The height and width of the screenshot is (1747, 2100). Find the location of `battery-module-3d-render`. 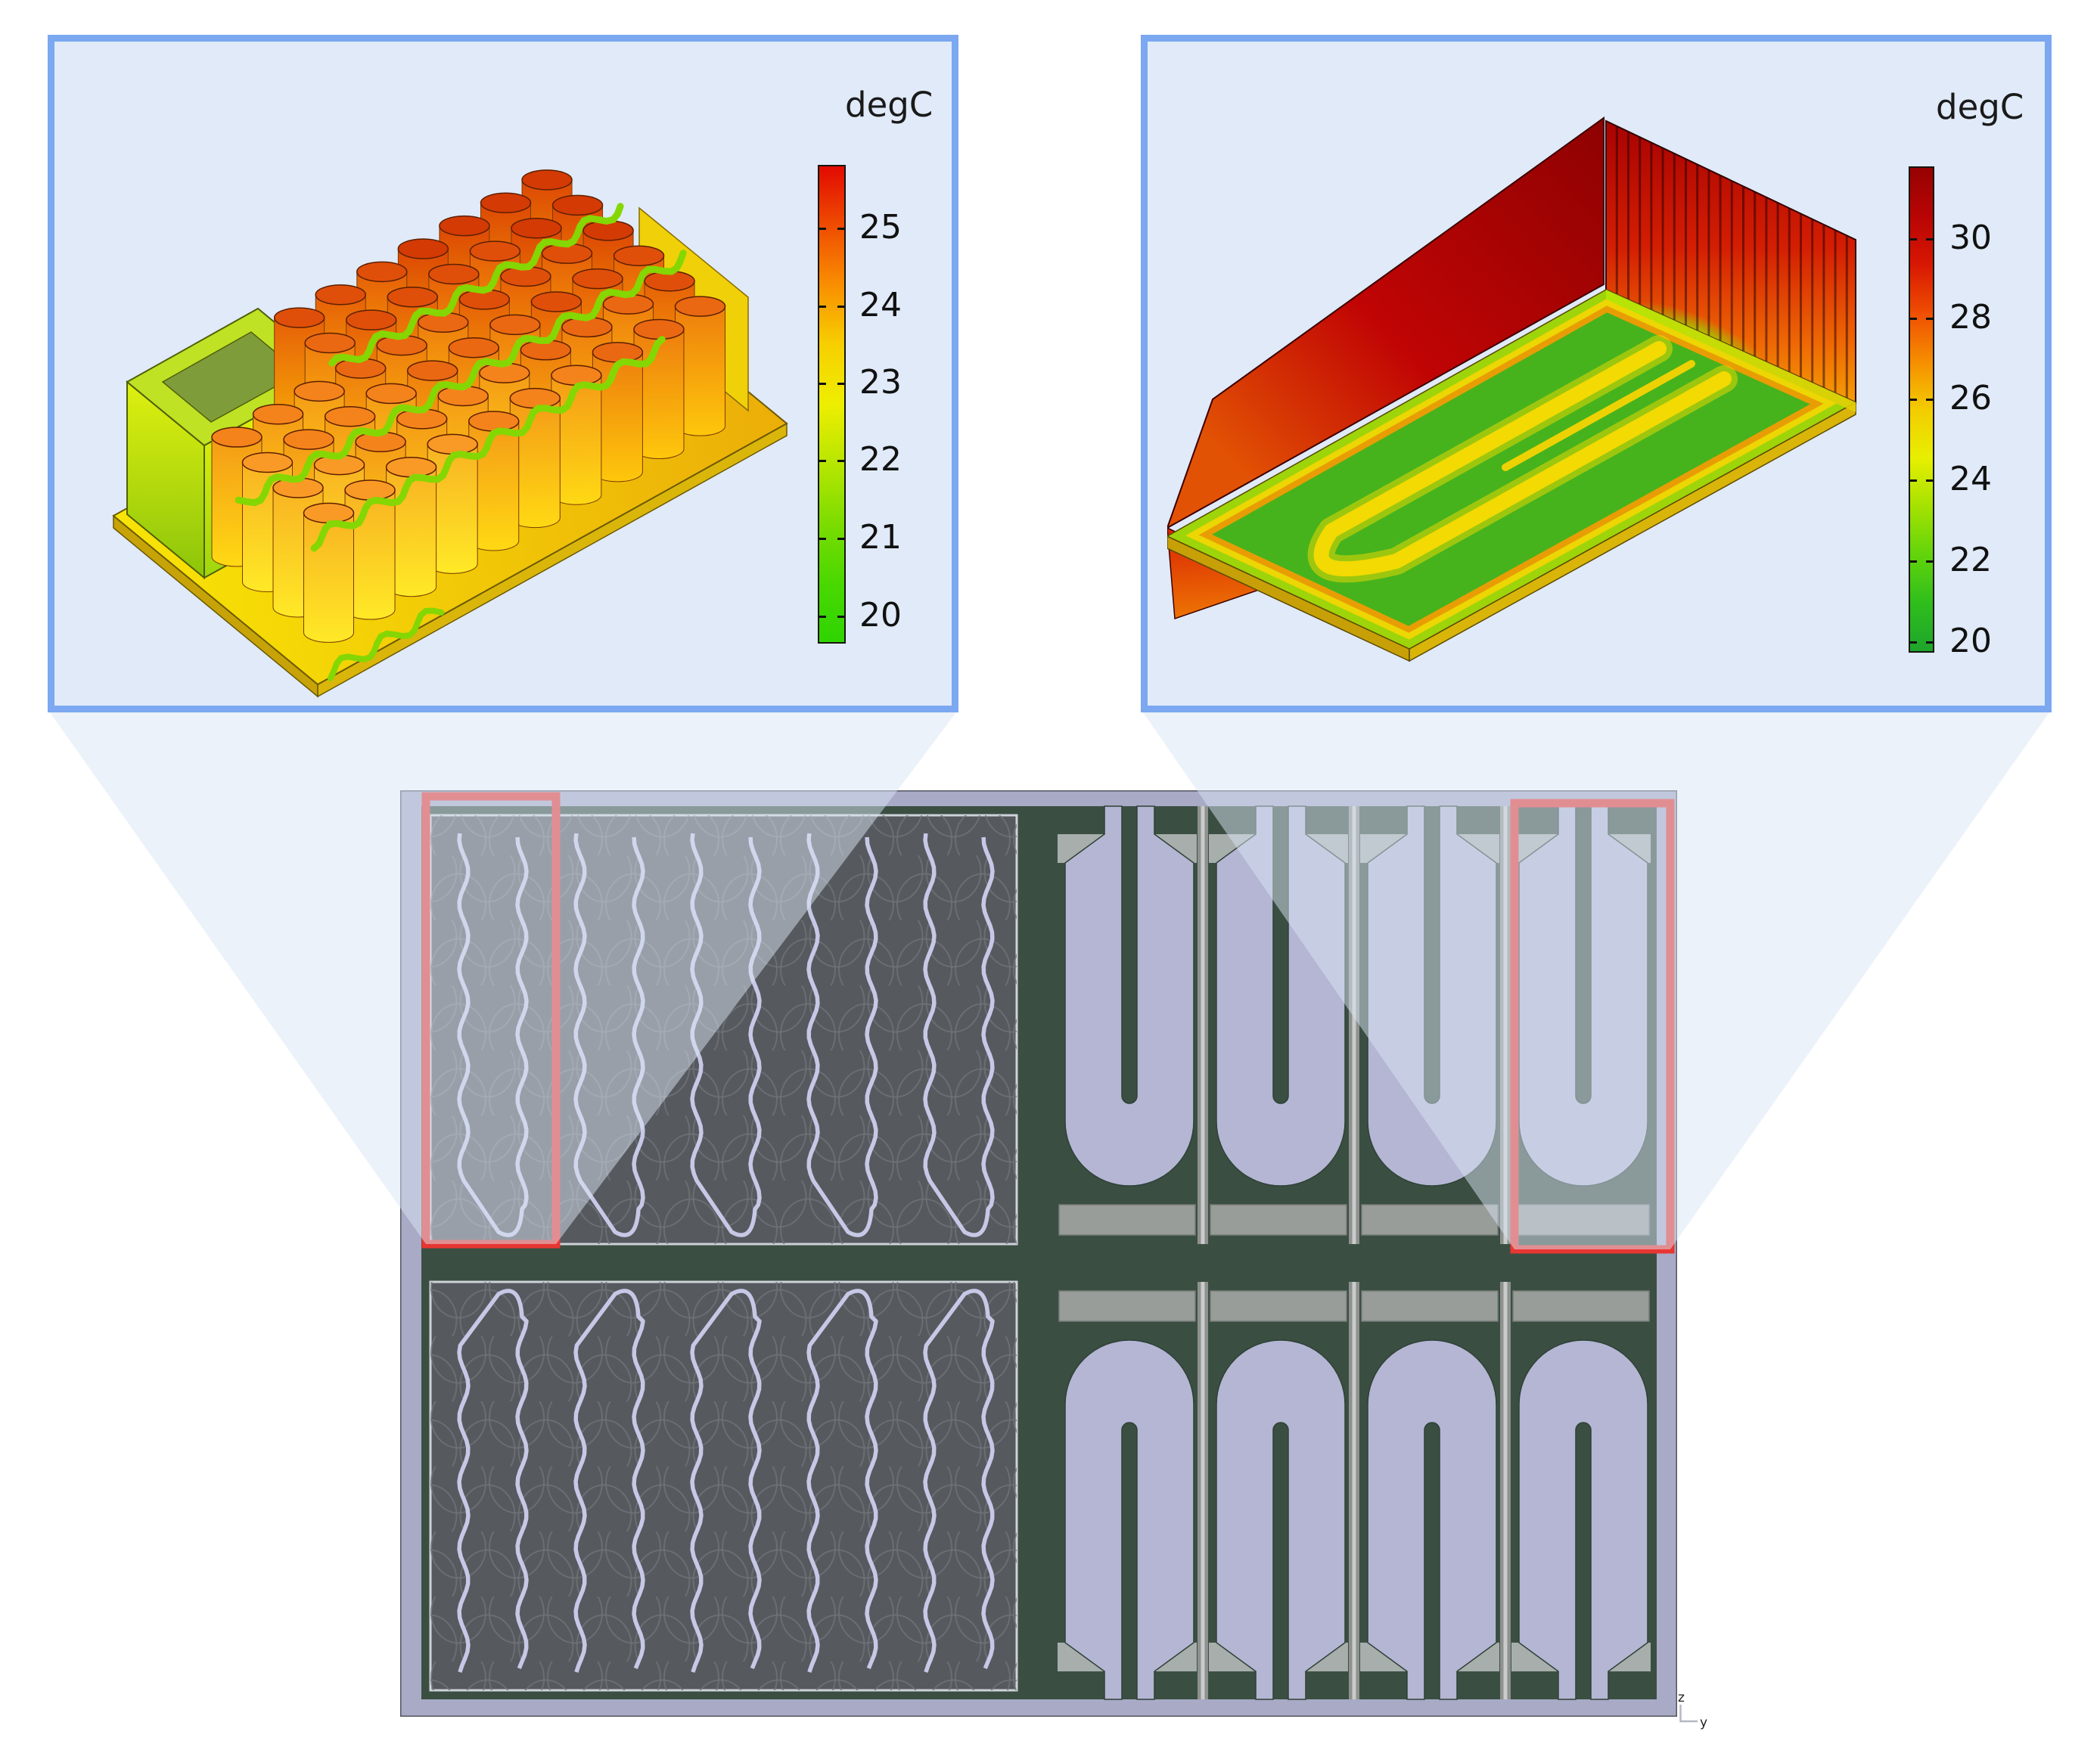

battery-module-3d-render is located at coordinates (450, 433).